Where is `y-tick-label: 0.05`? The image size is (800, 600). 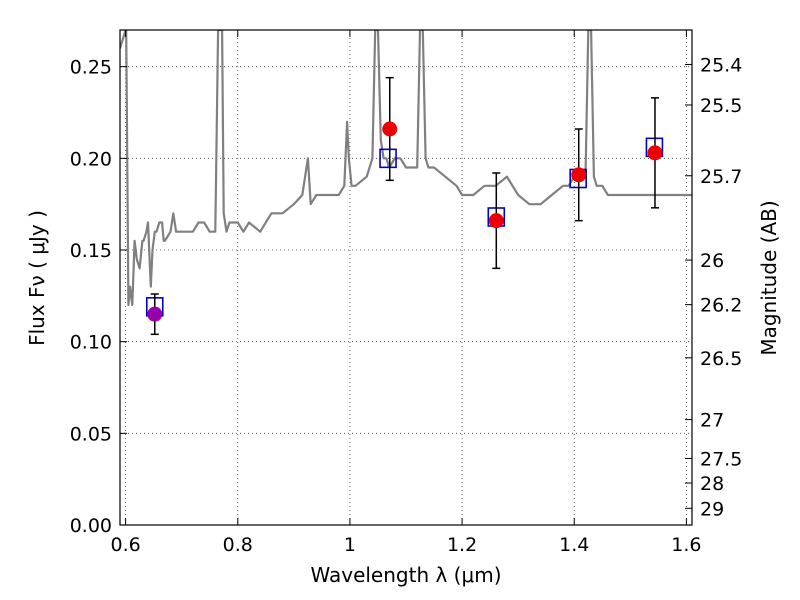
y-tick-label: 0.05 is located at coordinates (91, 434).